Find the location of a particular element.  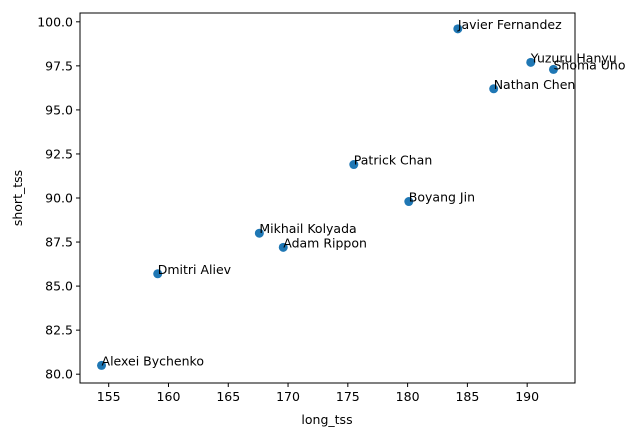

x-axis-label: long_tss is located at coordinates (326, 419).